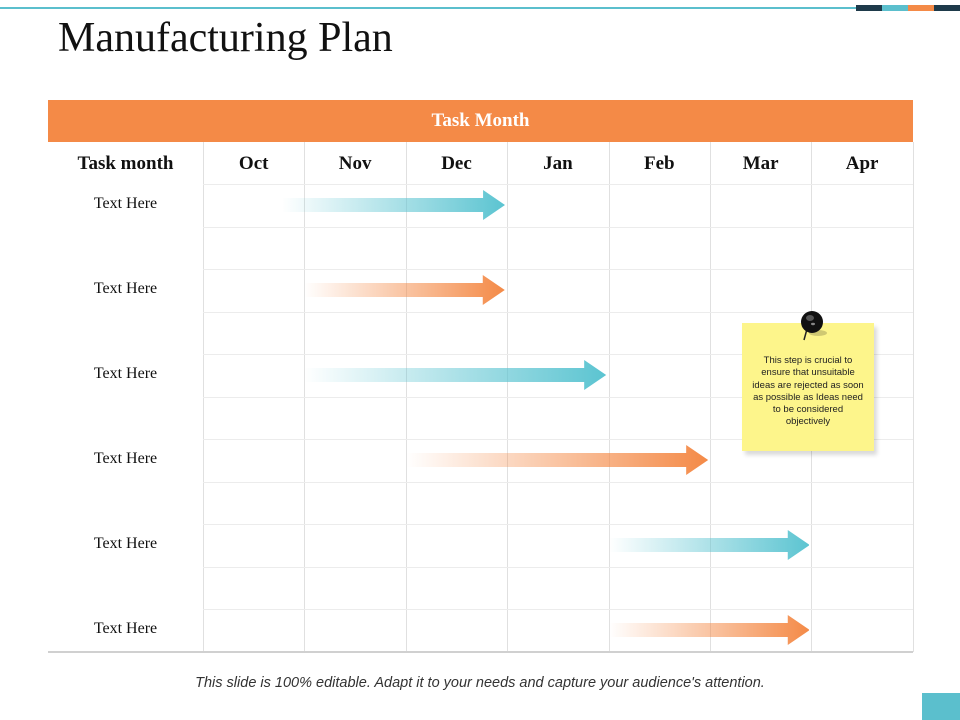  Describe the element at coordinates (253, 163) in the screenshot. I see `column-header-oct: Oct` at that location.